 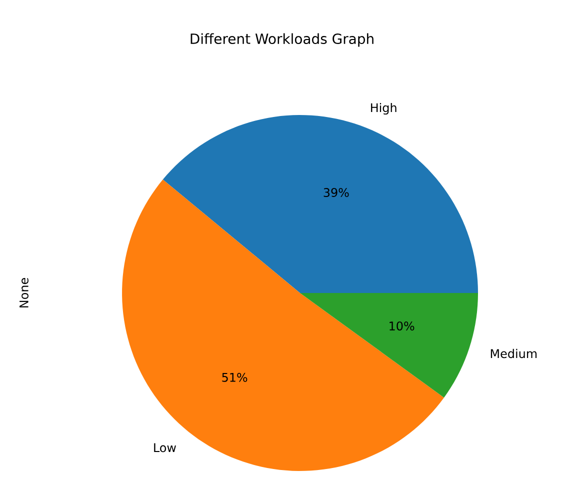 What do you see at coordinates (24, 293) in the screenshot?
I see `text: None` at bounding box center [24, 293].